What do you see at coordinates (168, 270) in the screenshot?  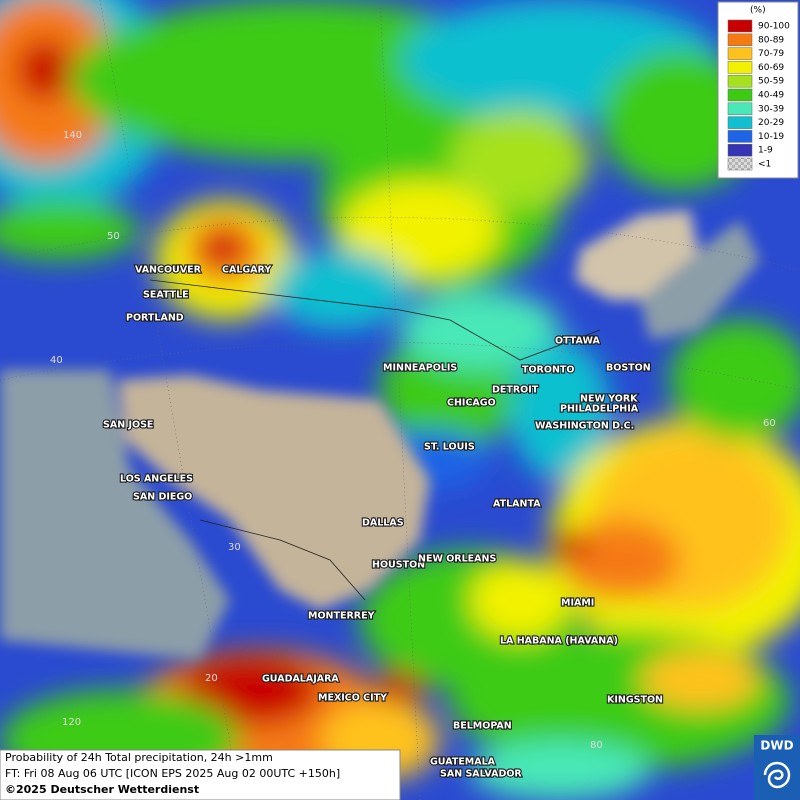 I see `city-label: VANCOUVER` at bounding box center [168, 270].